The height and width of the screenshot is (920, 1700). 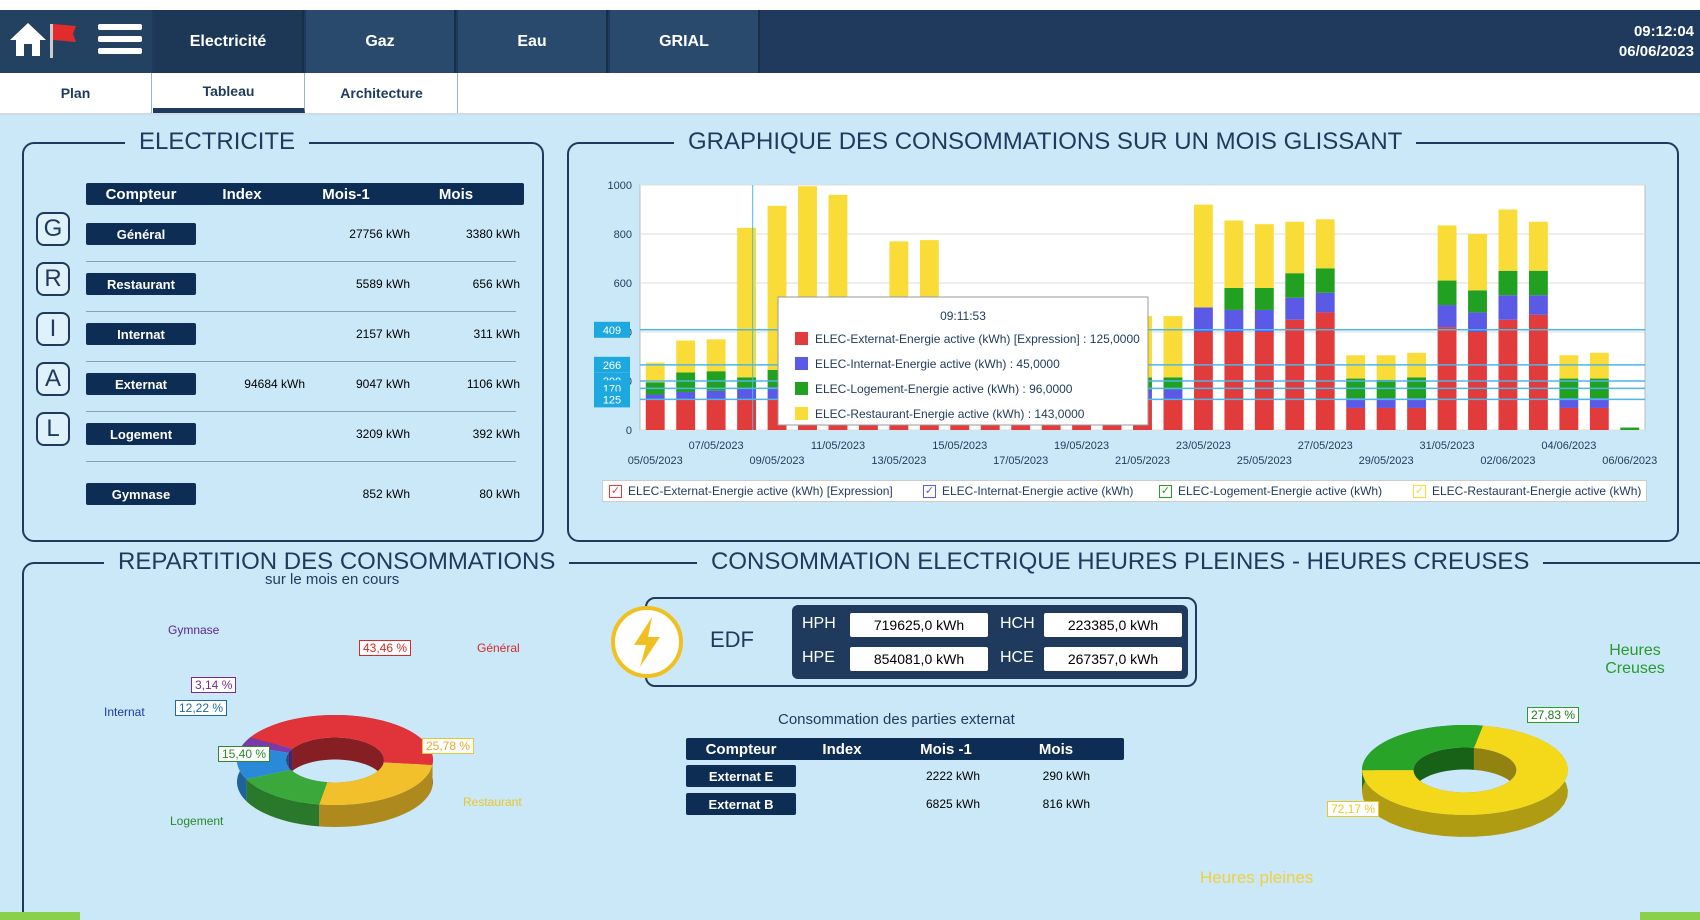 I want to click on col-compteur: Compteur, so click(x=141, y=194).